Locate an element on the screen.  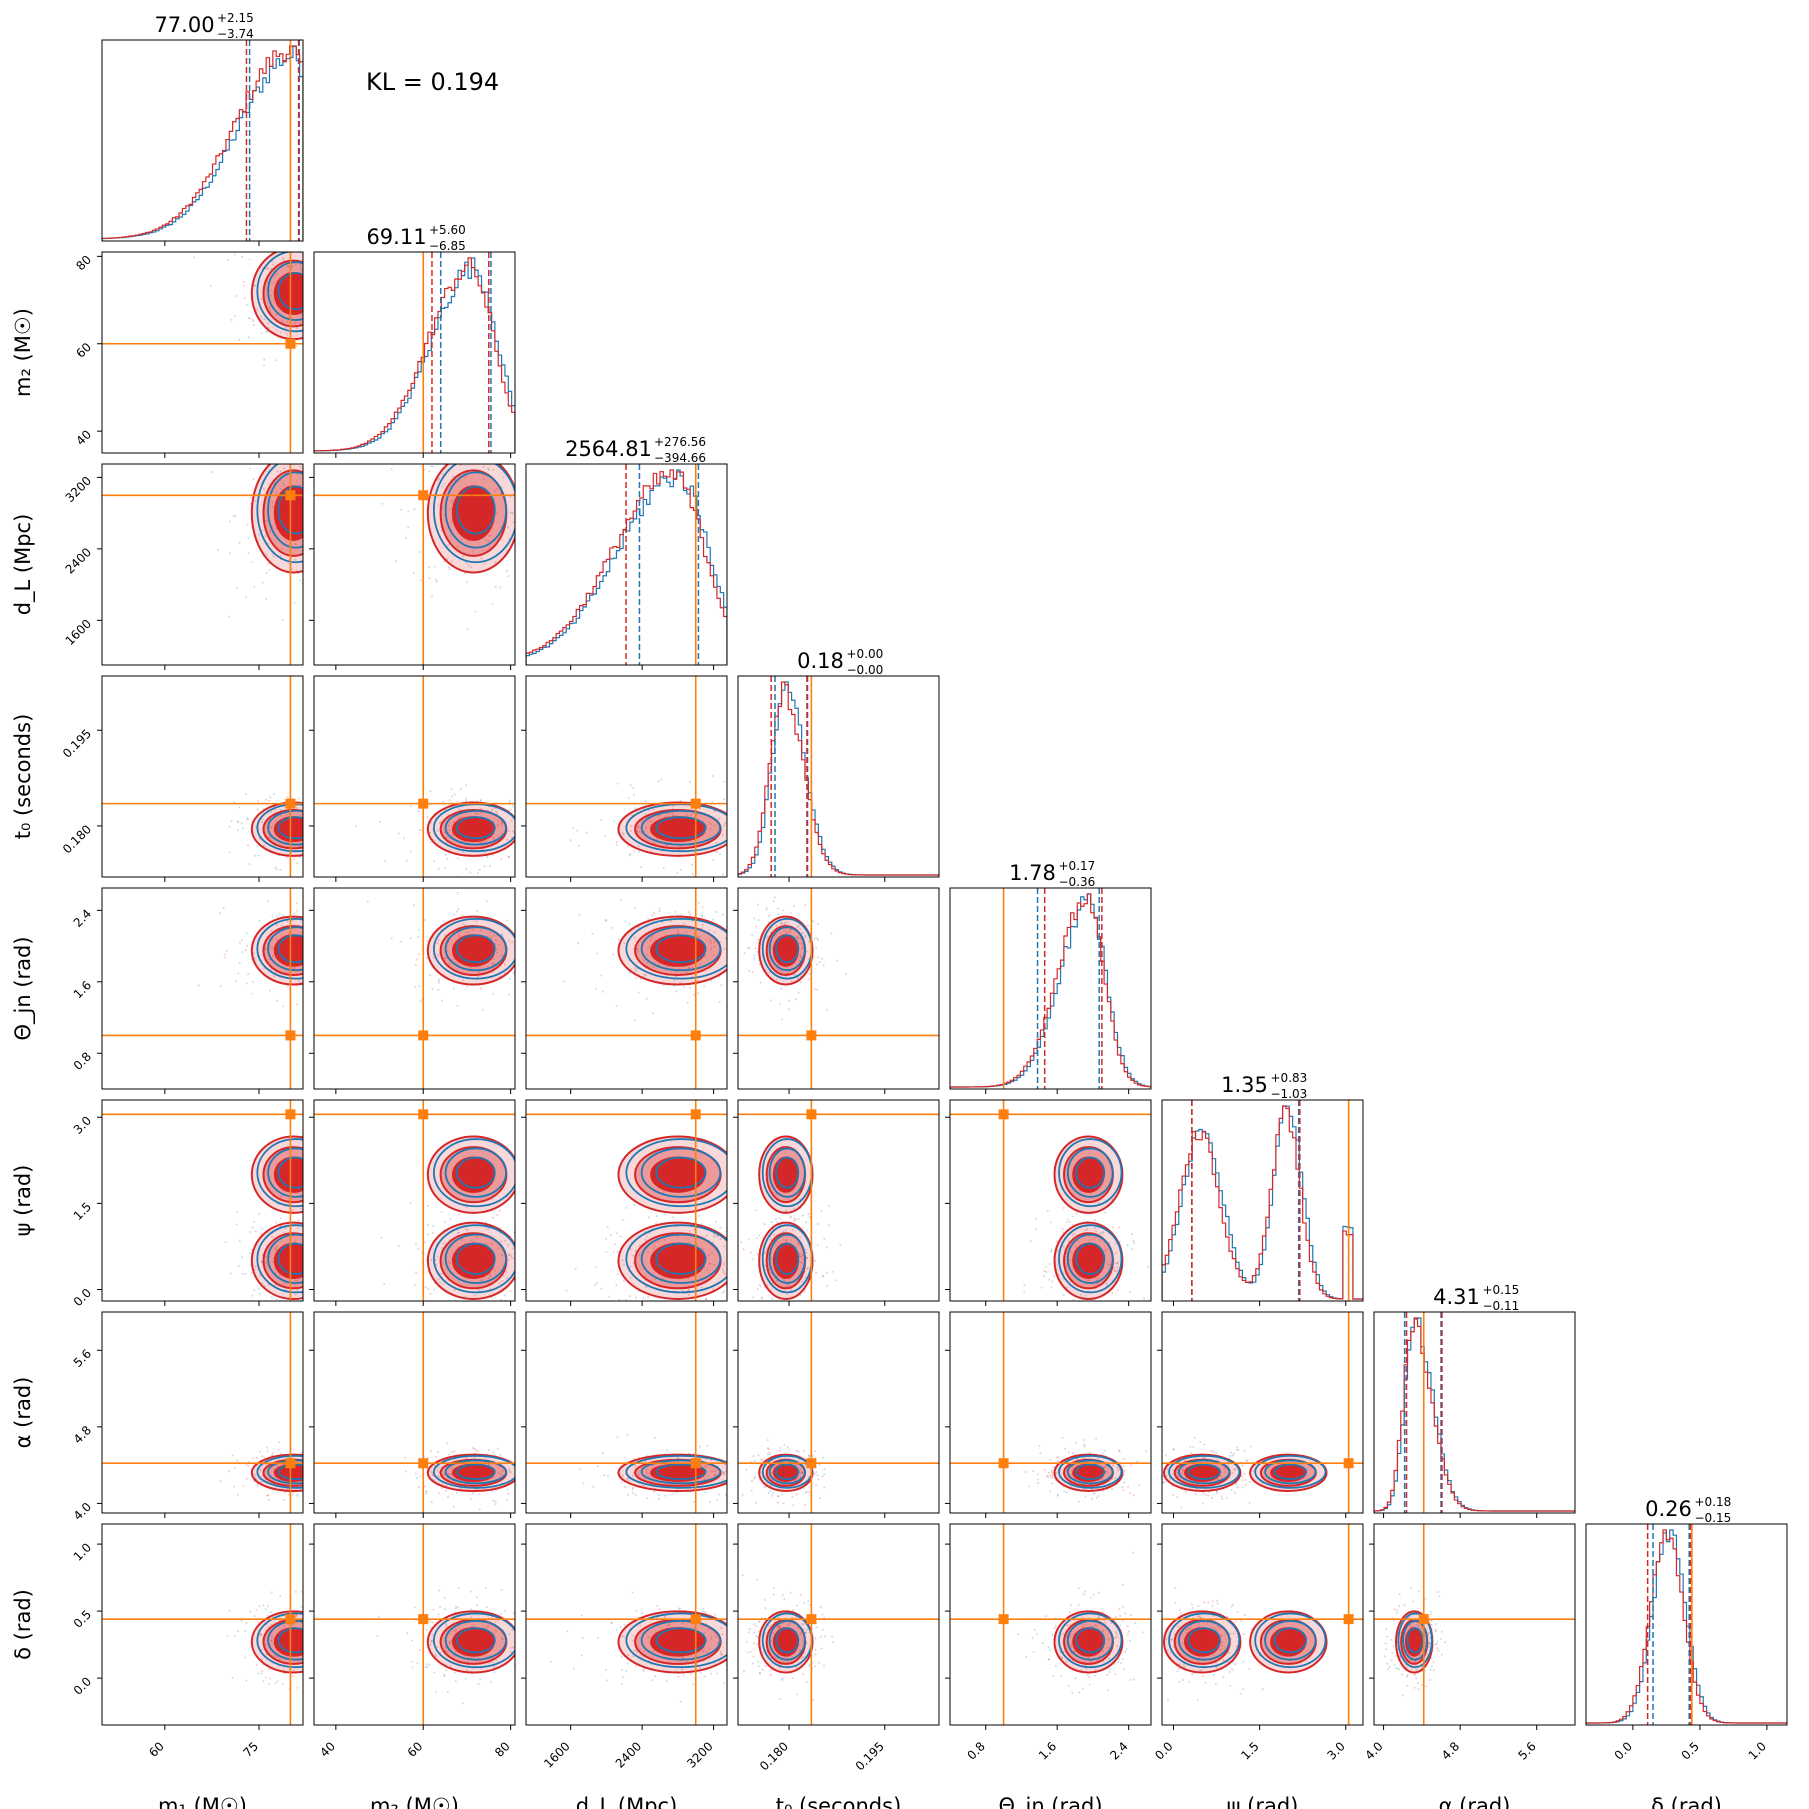
y-tick-label-2-1: 2400 is located at coordinates (78, 560).